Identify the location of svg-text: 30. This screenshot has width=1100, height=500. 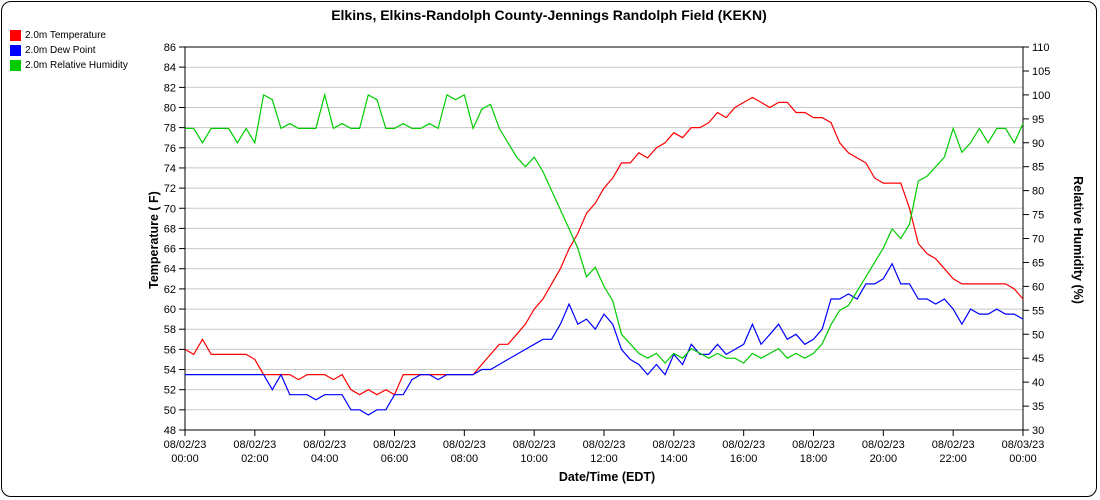
(1038, 431).